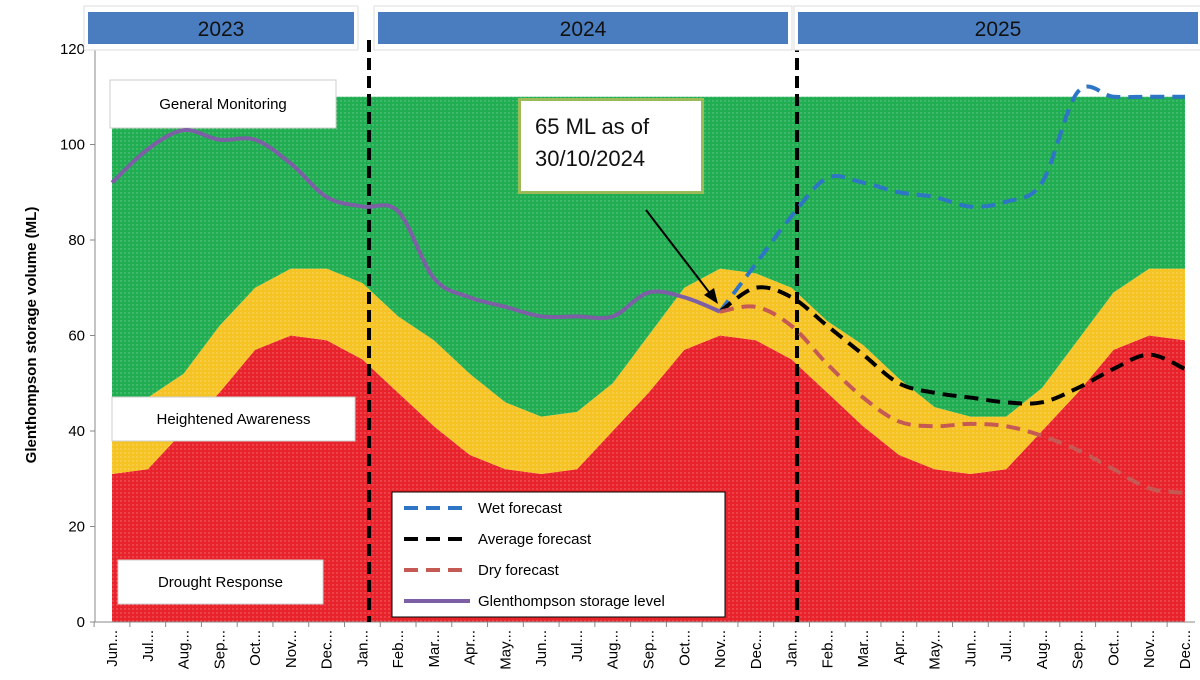 Image resolution: width=1200 pixels, height=680 pixels. I want to click on y-tick-label: 40, so click(76, 431).